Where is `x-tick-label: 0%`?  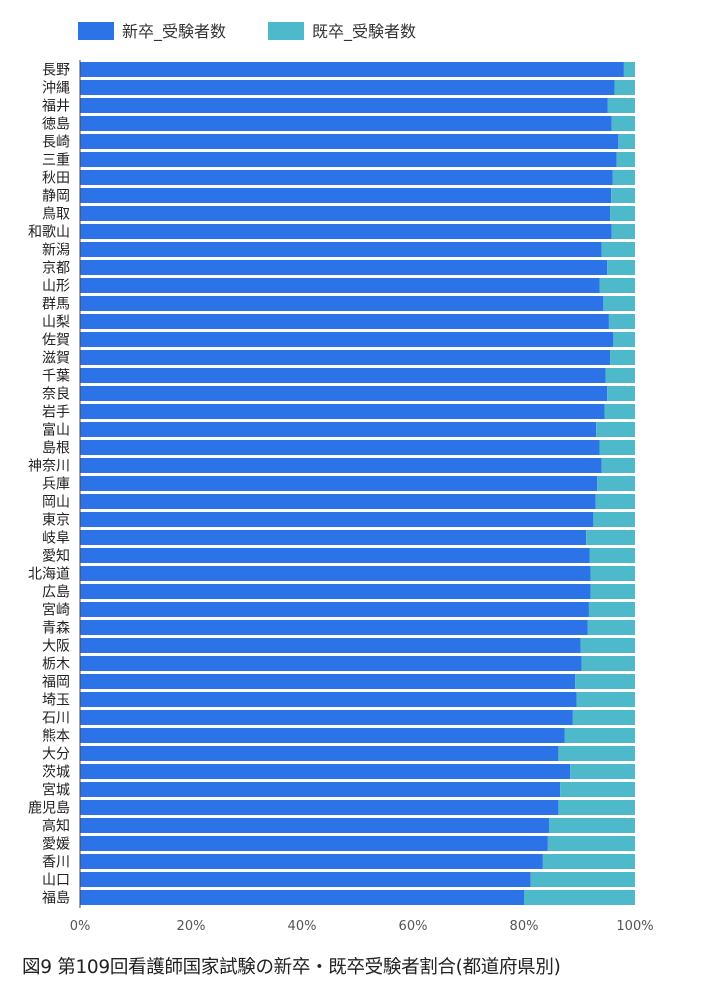
x-tick-label: 0% is located at coordinates (80, 926).